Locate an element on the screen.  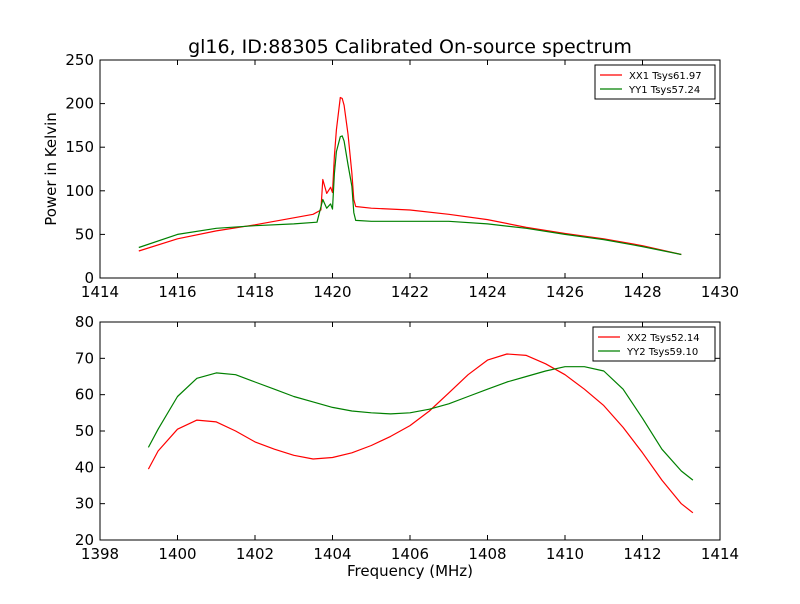
x-tick-label: 1402 is located at coordinates (255, 554).